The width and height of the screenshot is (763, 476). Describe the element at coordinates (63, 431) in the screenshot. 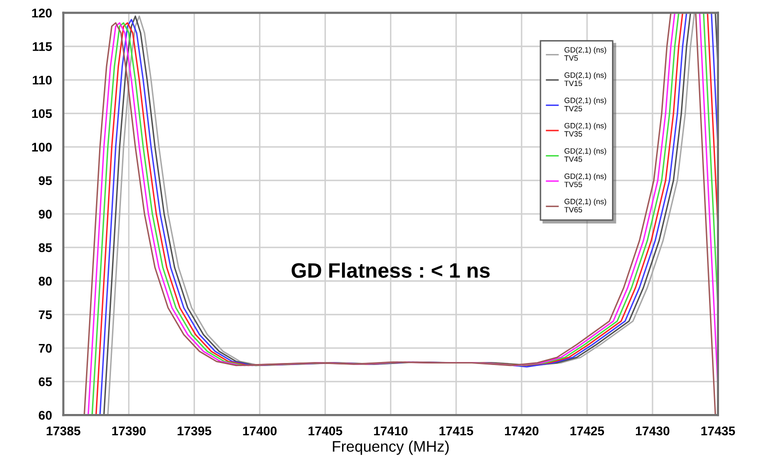

I see `x-tick-label: 17385` at that location.